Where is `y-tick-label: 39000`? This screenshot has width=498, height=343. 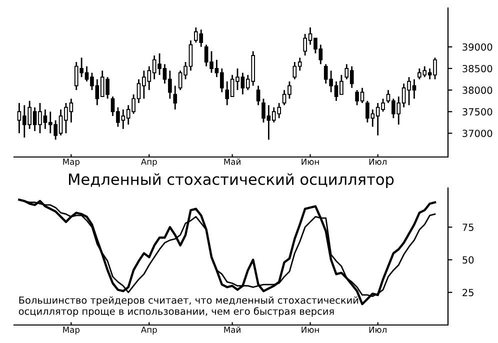 y-tick-label: 39000 is located at coordinates (477, 47).